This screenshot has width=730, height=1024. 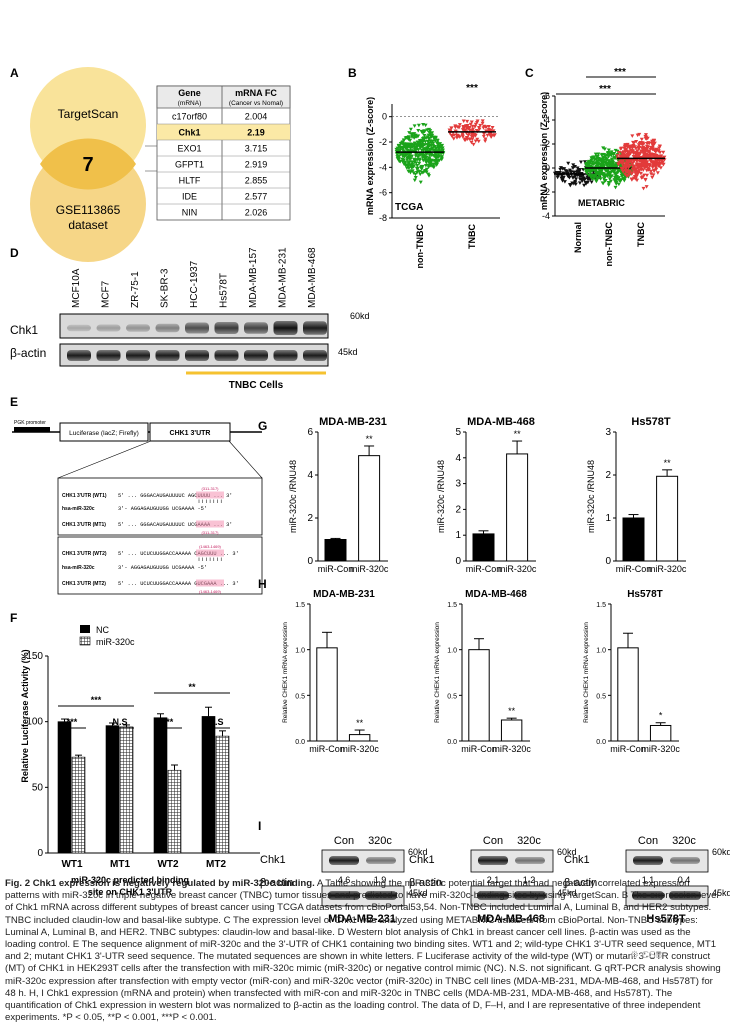 What do you see at coordinates (13, 618) in the screenshot?
I see `panel-f-letter: F` at bounding box center [13, 618].